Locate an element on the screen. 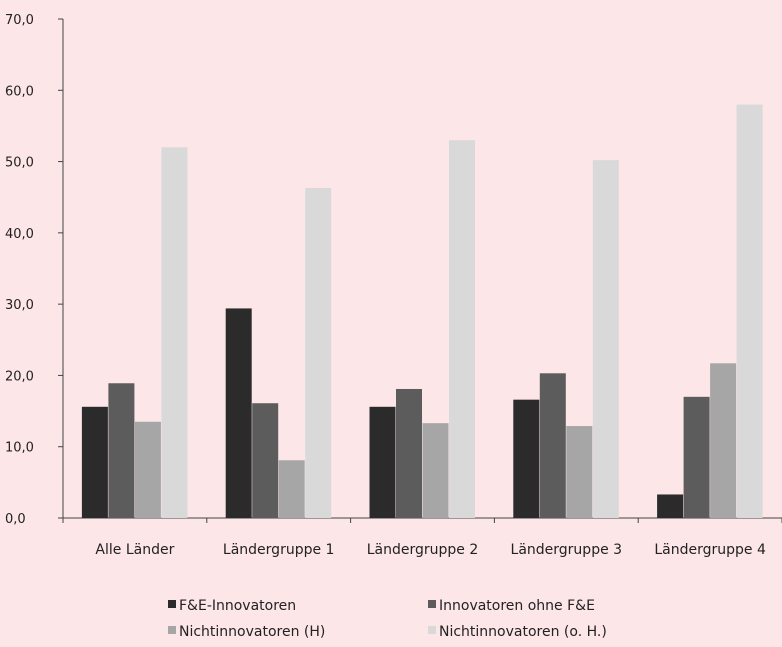  legend-item: Nichtinnovatoren (o. H.) is located at coordinates (517, 632).